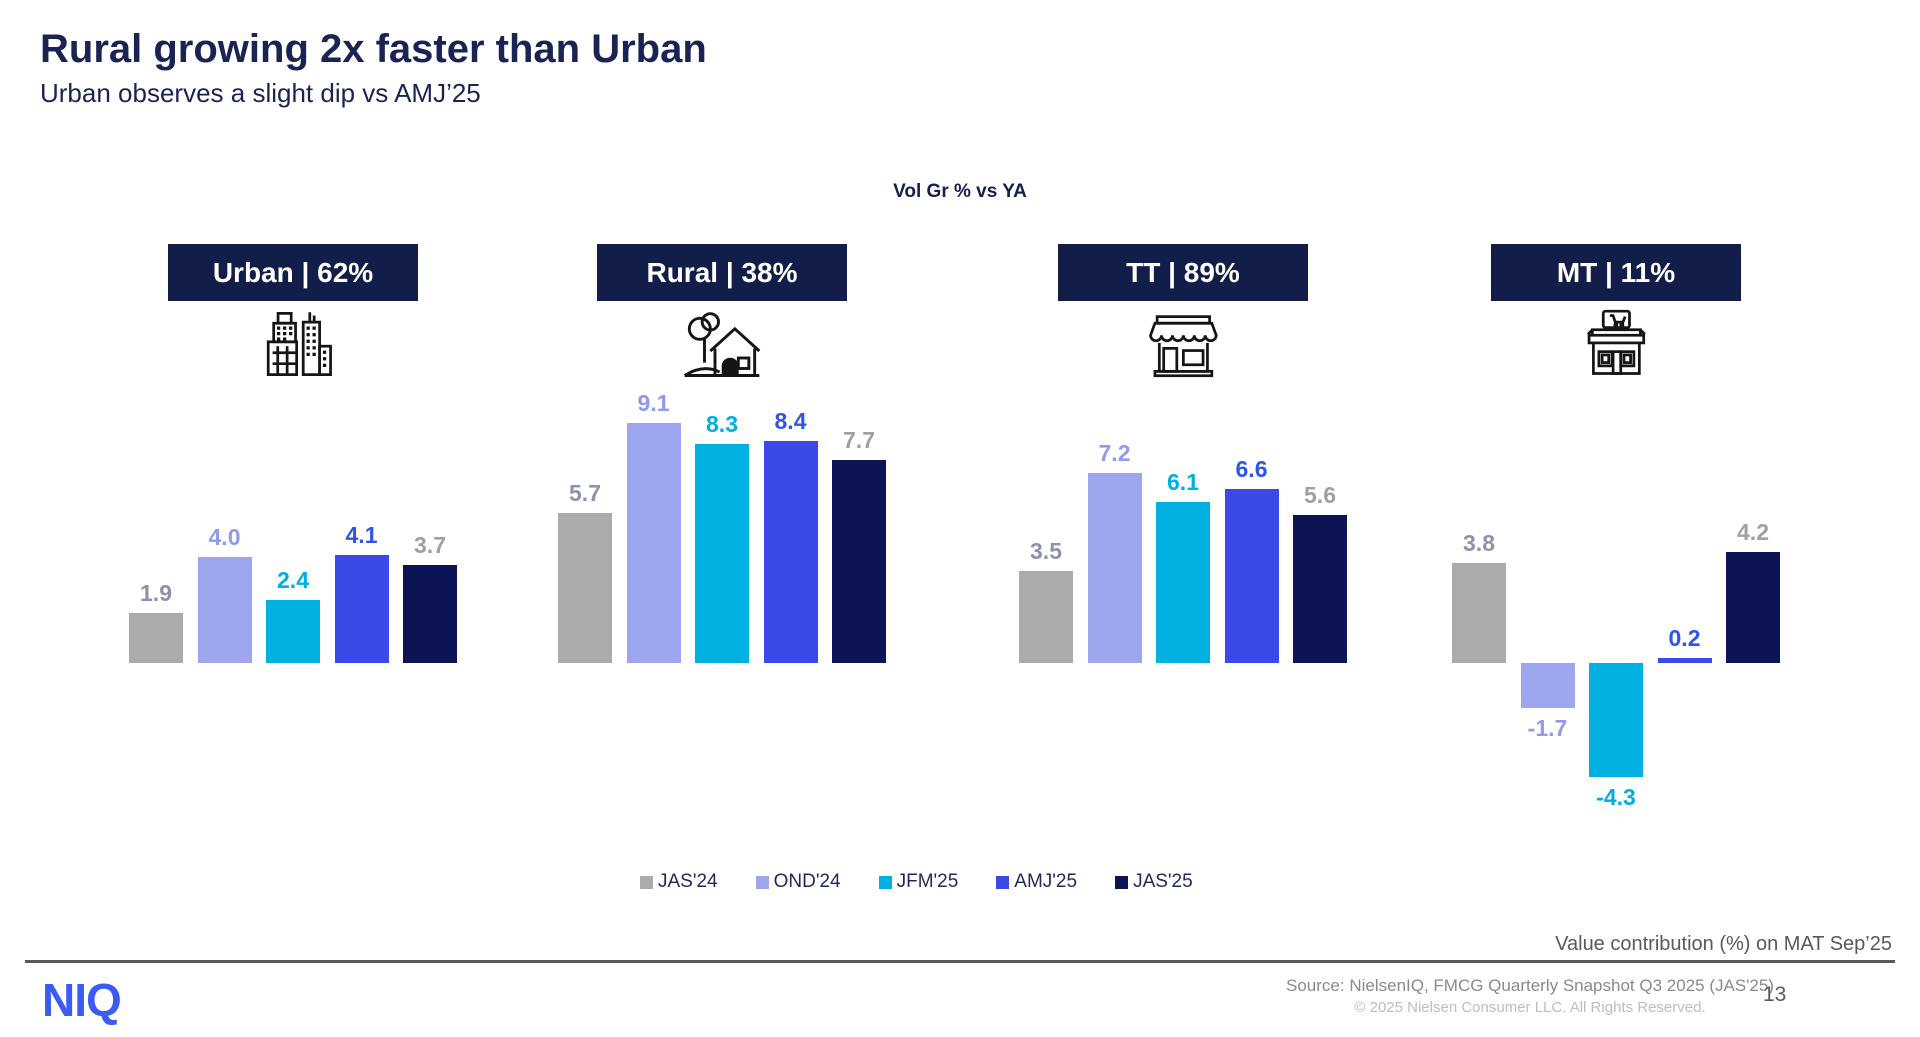 The width and height of the screenshot is (1920, 1037). Describe the element at coordinates (722, 423) in the screenshot. I see `bar-value-label: 8.3` at that location.